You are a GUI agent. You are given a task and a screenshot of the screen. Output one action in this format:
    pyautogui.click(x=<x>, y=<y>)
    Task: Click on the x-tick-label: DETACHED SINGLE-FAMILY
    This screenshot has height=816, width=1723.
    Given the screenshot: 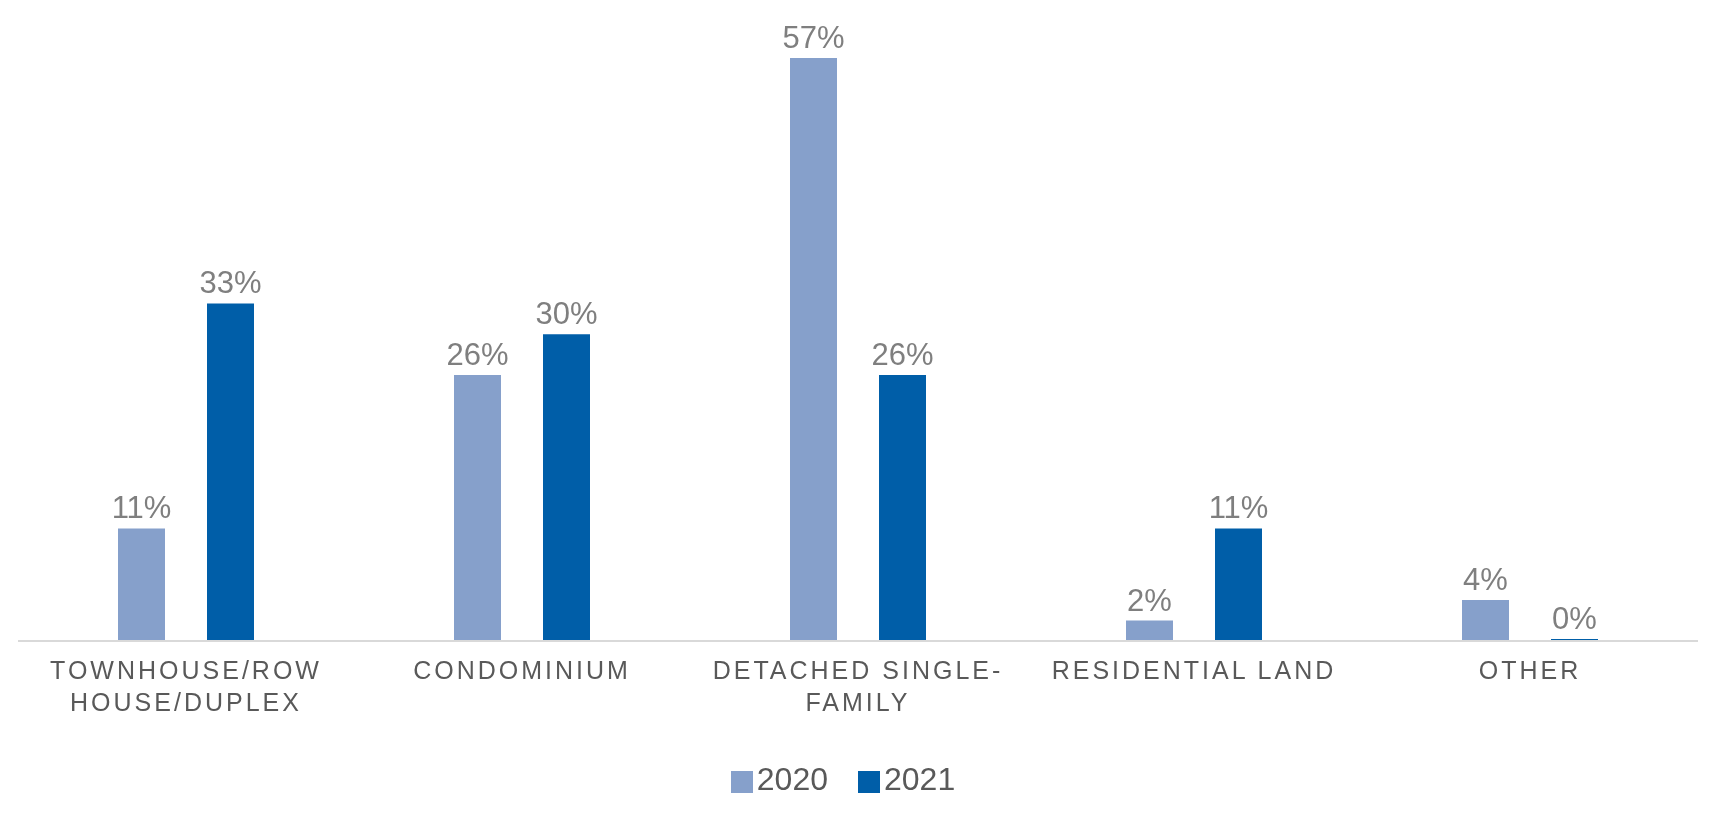 What is the action you would take?
    pyautogui.click(x=858, y=686)
    